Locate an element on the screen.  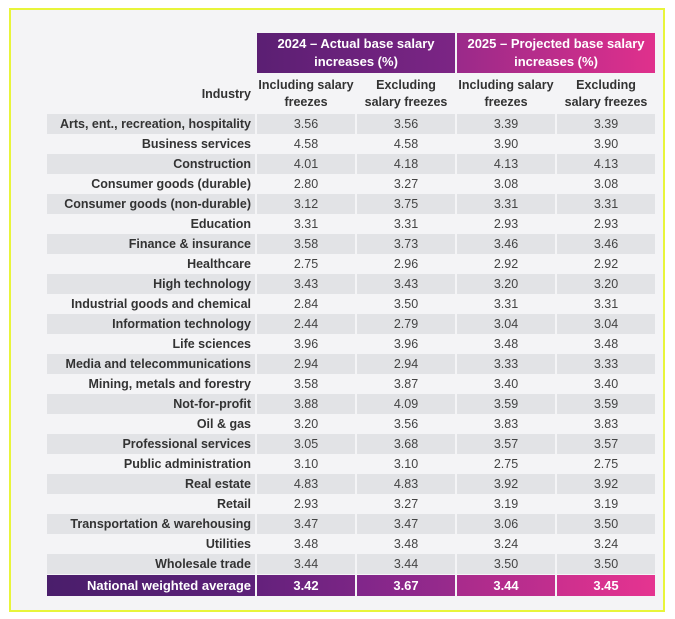
value-cell: 2.93 is located at coordinates (506, 224).